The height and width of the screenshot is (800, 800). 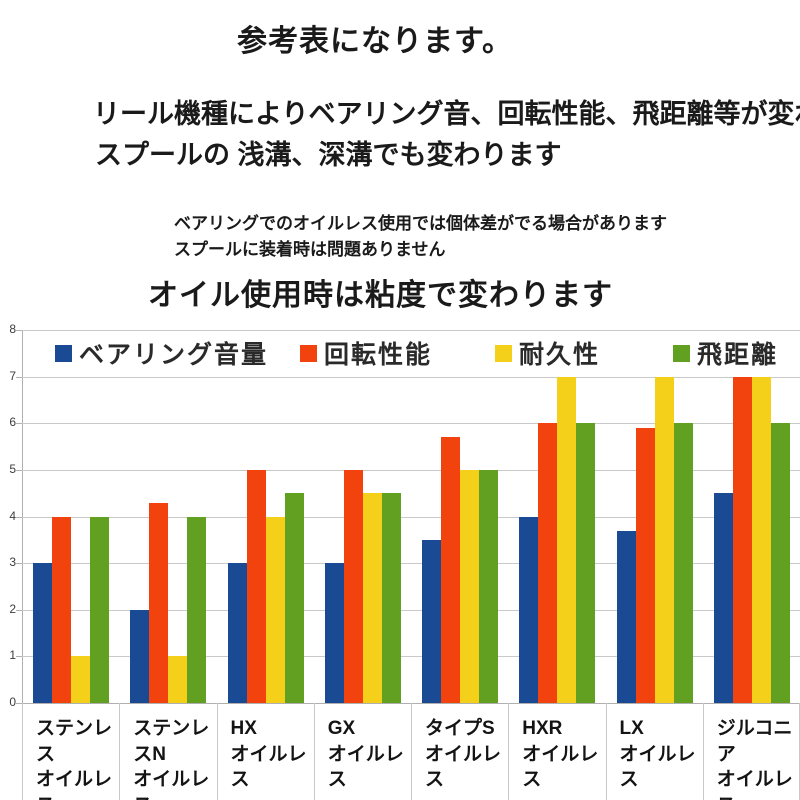 What do you see at coordinates (310, 249) in the screenshot?
I see `note-spool-ok: スプールに装着時は問題ありません` at bounding box center [310, 249].